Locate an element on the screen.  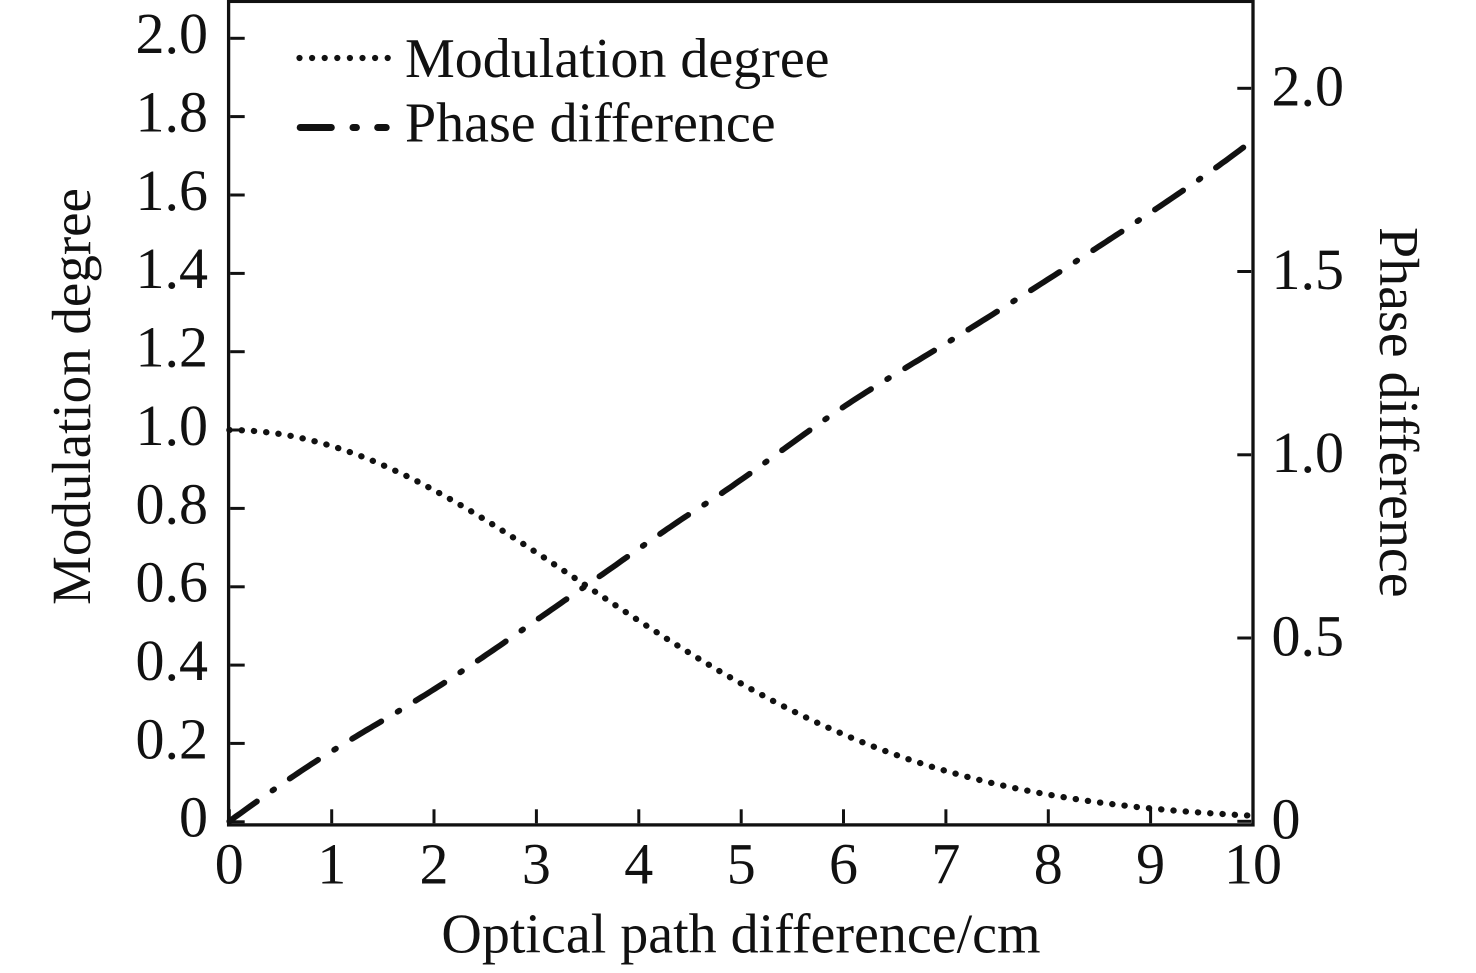
svg-text: 1.2 is located at coordinates (172, 347).